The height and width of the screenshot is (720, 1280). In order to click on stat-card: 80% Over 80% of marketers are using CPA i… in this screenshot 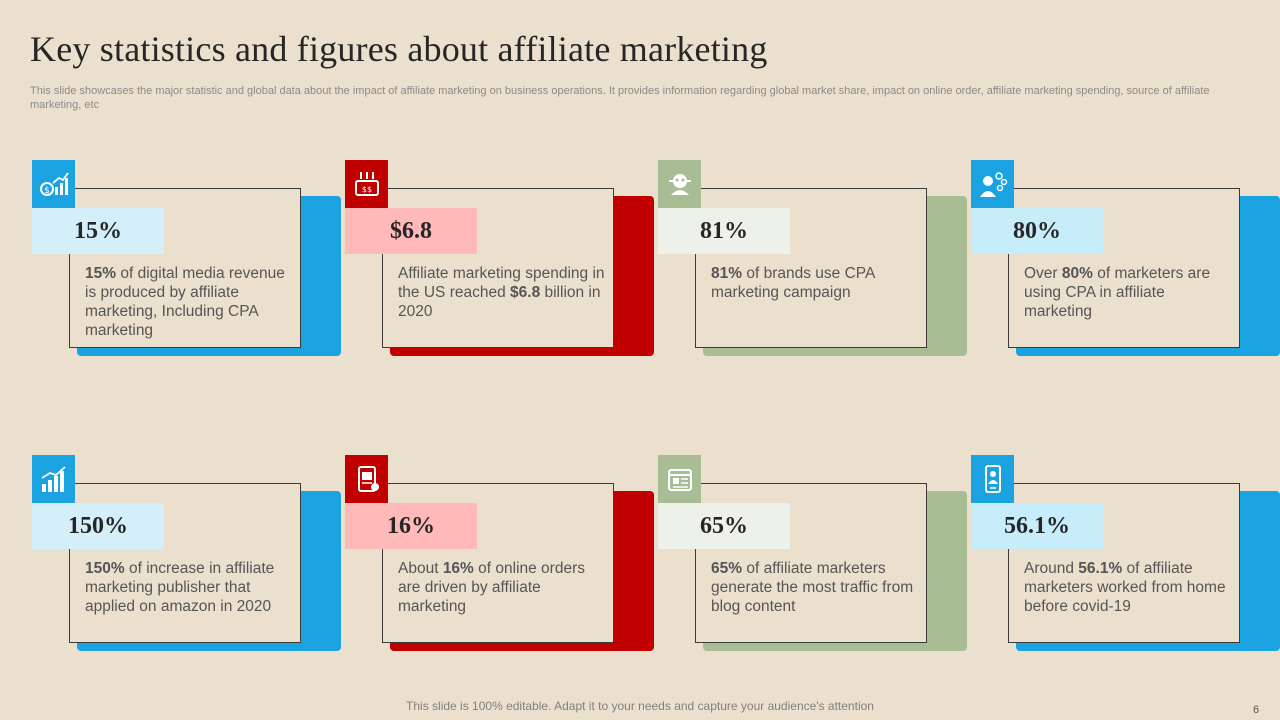, I will do `click(1125, 260)`.